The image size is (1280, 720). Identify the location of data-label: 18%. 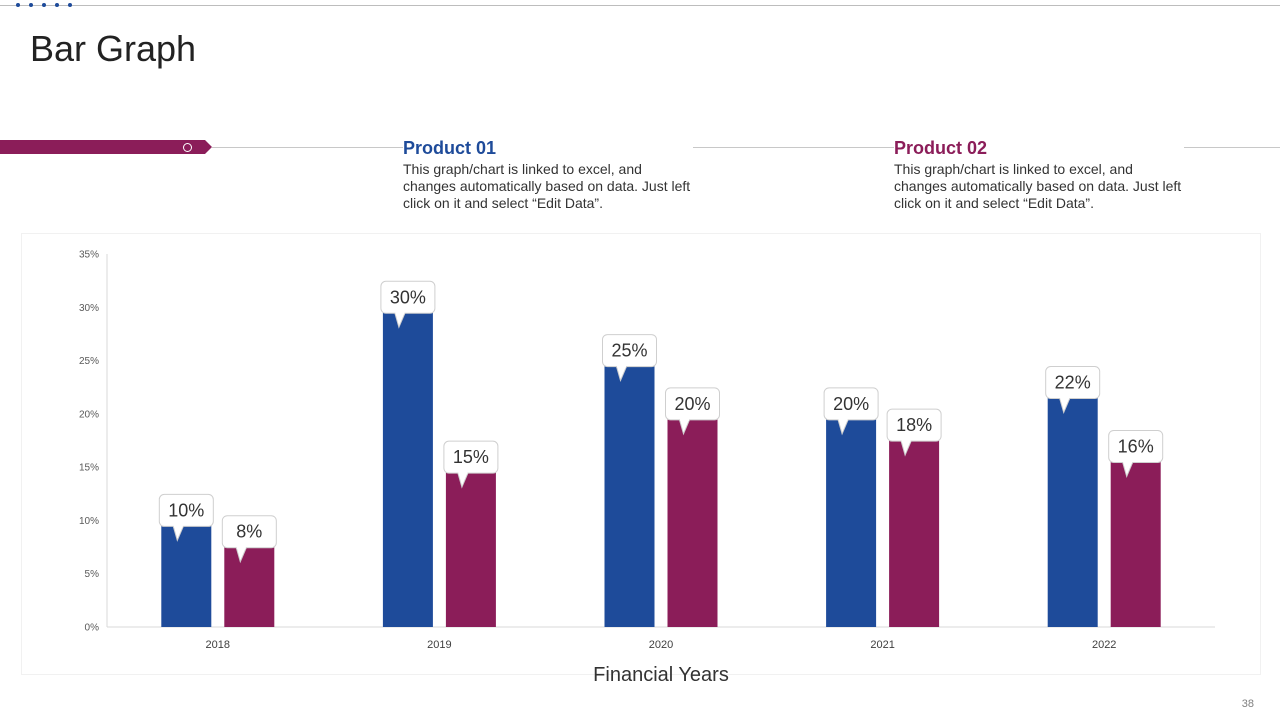
(914, 425).